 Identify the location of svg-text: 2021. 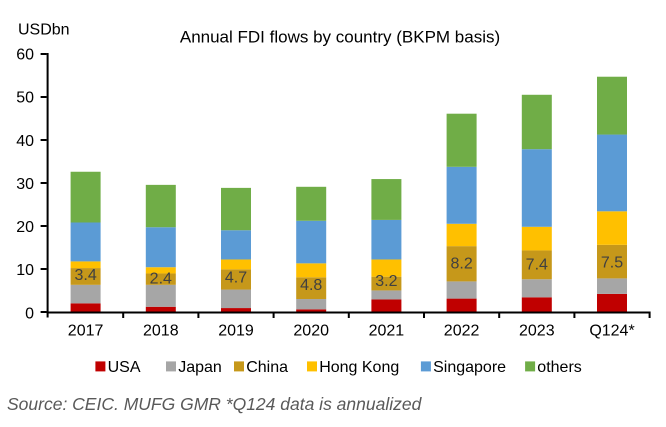
(387, 330).